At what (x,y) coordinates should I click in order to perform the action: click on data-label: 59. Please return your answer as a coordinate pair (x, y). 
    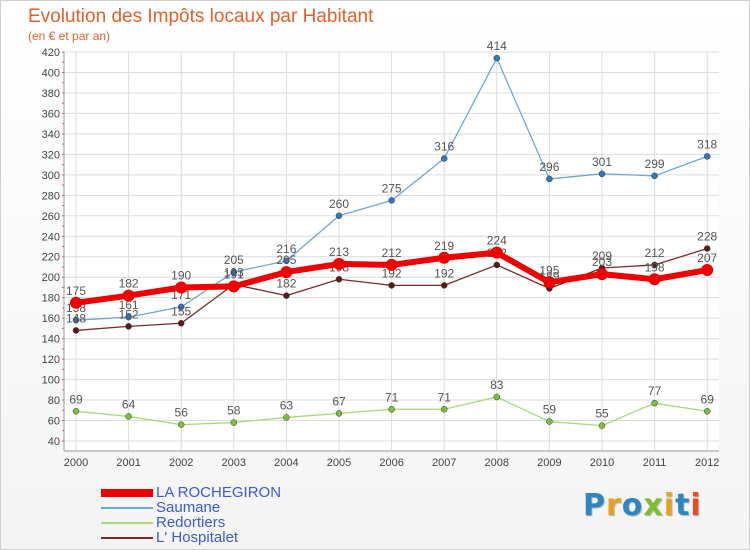
    Looking at the image, I should click on (550, 410).